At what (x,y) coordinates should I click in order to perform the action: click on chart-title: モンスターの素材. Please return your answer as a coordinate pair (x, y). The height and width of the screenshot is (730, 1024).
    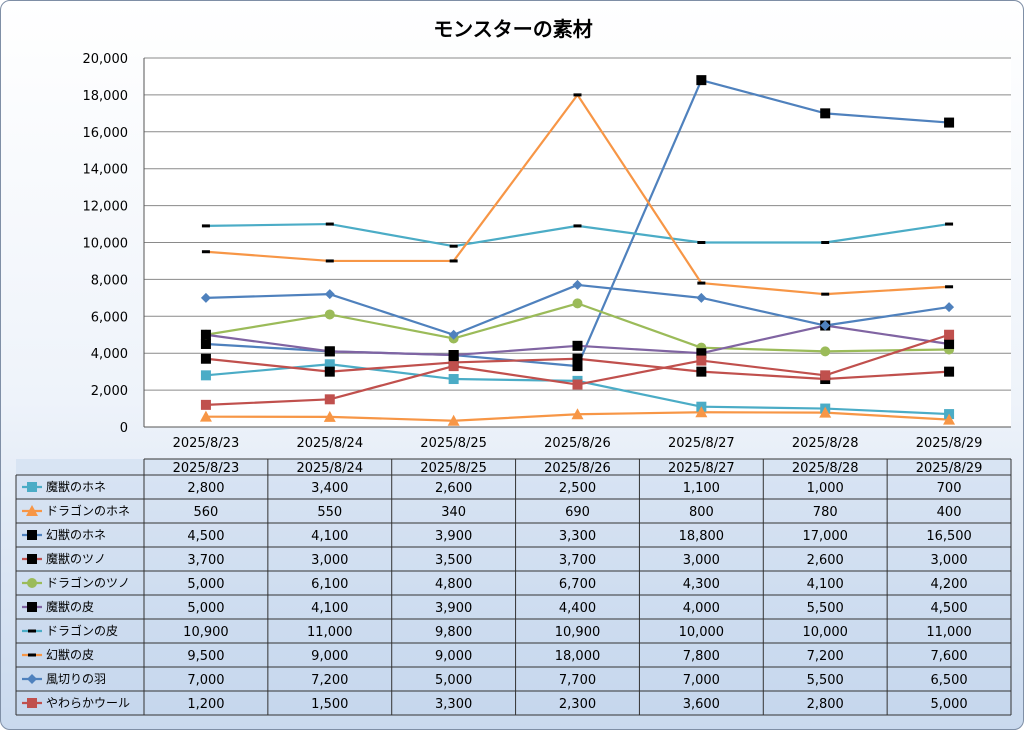
    Looking at the image, I should click on (513, 29).